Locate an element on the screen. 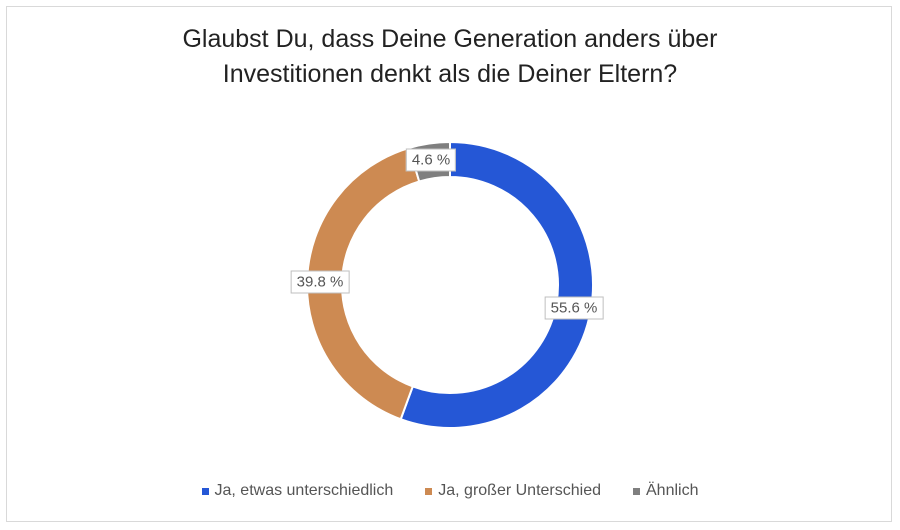 The image size is (900, 530). legend-item: Ja, etwas unterschiedlich is located at coordinates (297, 491).